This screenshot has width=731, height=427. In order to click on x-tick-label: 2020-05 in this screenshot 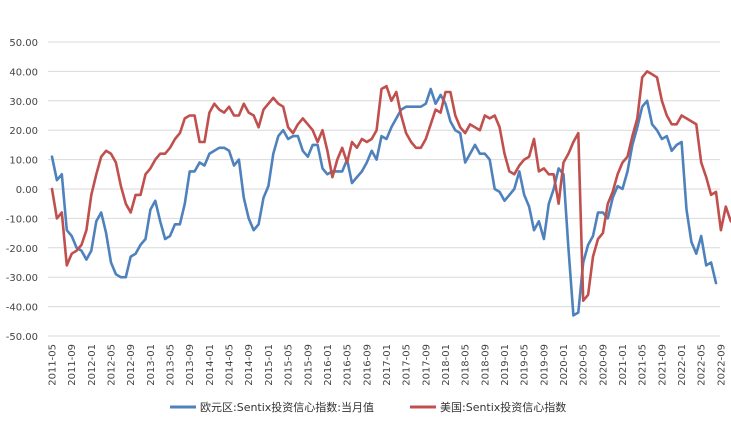, I will do `click(584, 365)`.